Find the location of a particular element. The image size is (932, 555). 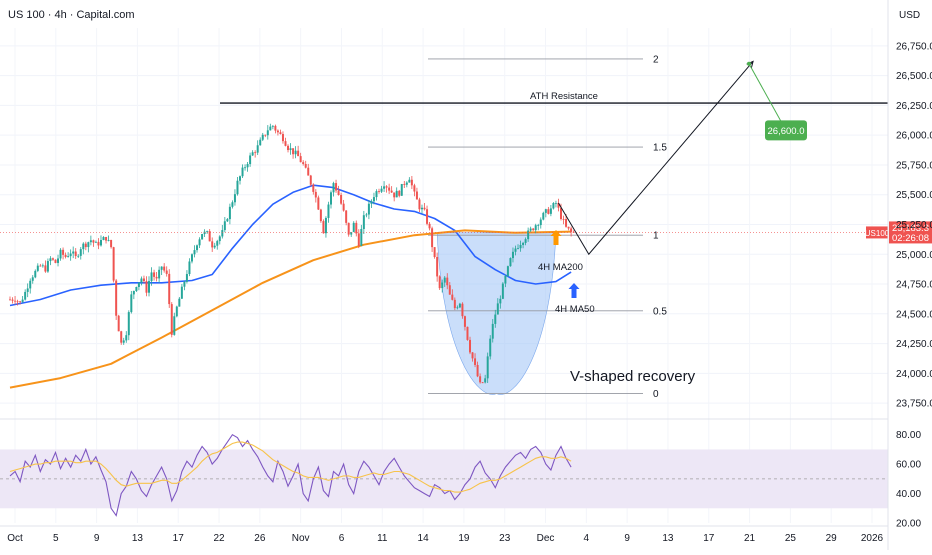

price-tick-label: 24,750.0 is located at coordinates (914, 285).